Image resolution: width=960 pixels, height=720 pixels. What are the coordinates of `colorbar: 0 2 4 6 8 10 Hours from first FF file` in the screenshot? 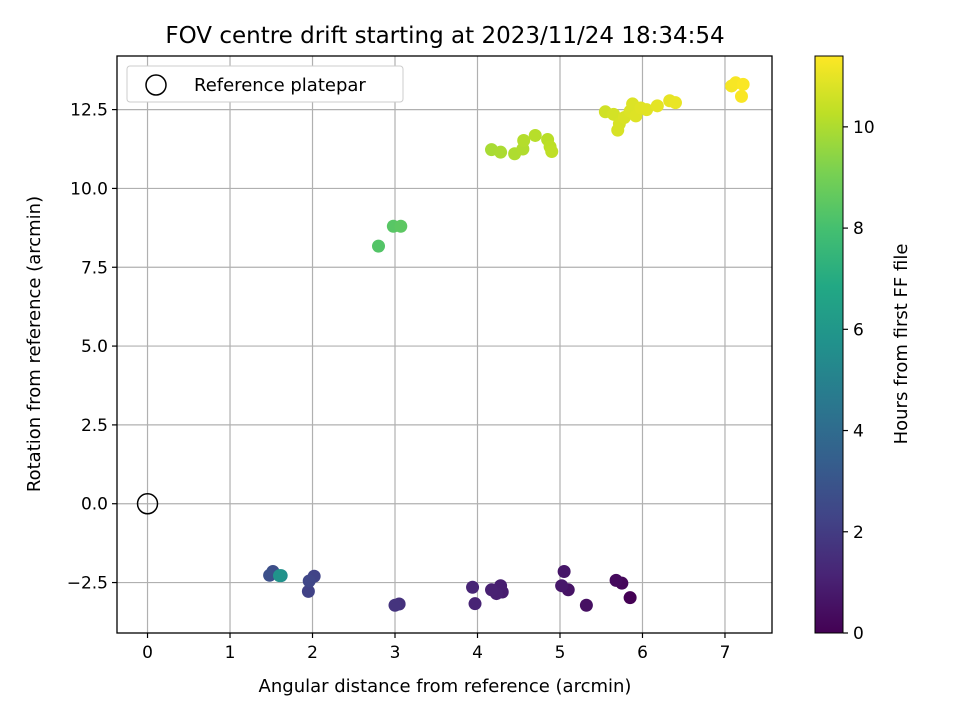 It's located at (863, 349).